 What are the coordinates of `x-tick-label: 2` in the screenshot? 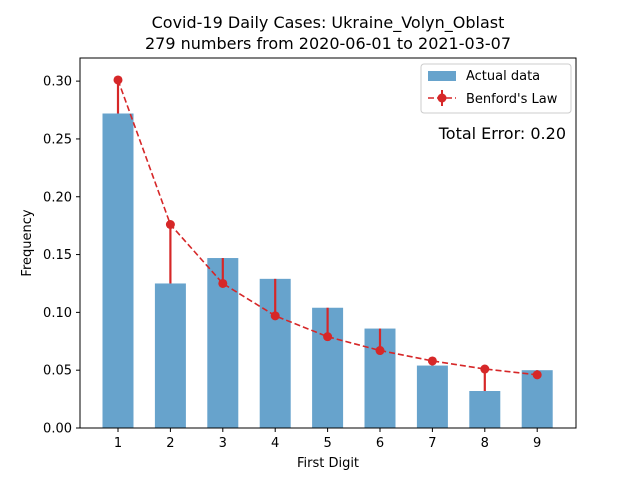 It's located at (170, 443).